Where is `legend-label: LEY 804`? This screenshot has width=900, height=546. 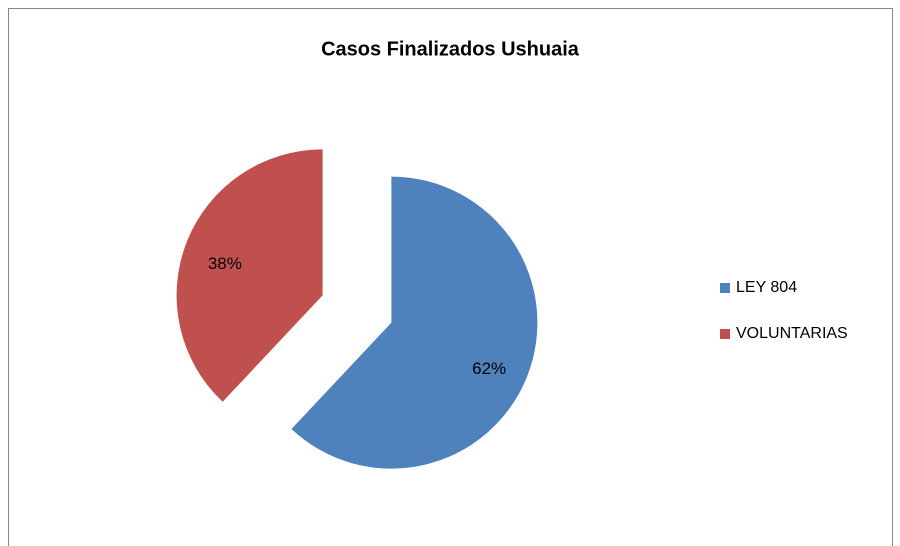 legend-label: LEY 804 is located at coordinates (766, 287).